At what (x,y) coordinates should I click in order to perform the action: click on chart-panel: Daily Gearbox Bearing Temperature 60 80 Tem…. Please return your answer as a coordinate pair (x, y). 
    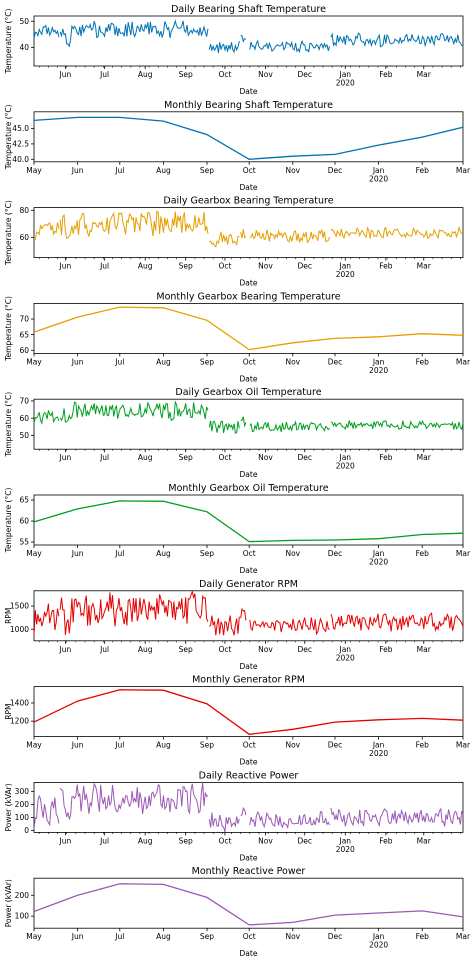
    Looking at the image, I should click on (234, 242).